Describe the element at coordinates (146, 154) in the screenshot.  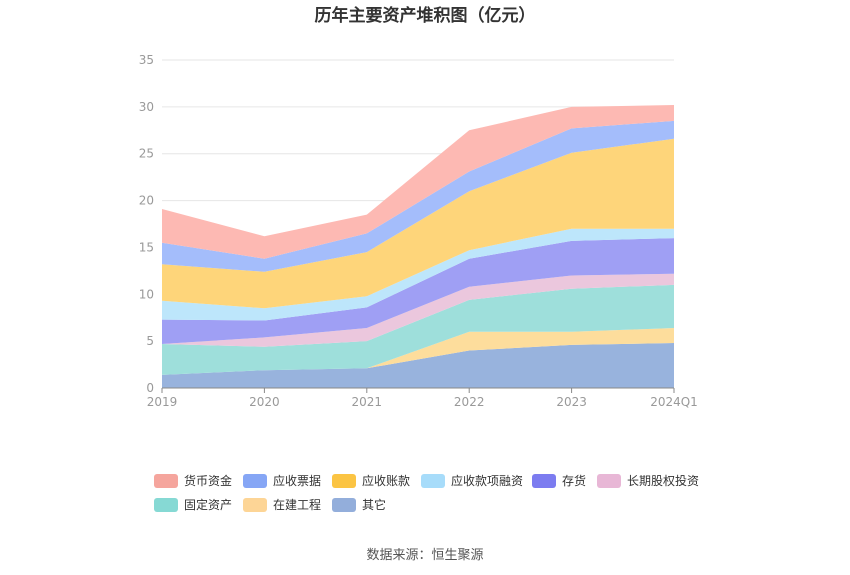
I see `y-tick-label: 25` at that location.